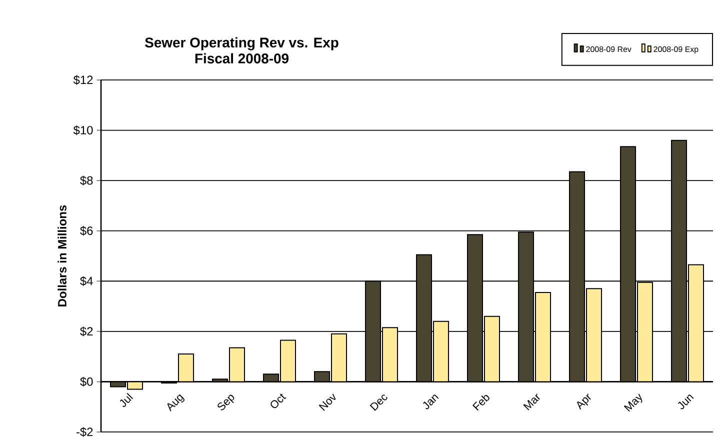 The height and width of the screenshot is (445, 715). Describe the element at coordinates (226, 402) in the screenshot. I see `x-tick-label: Sep` at that location.